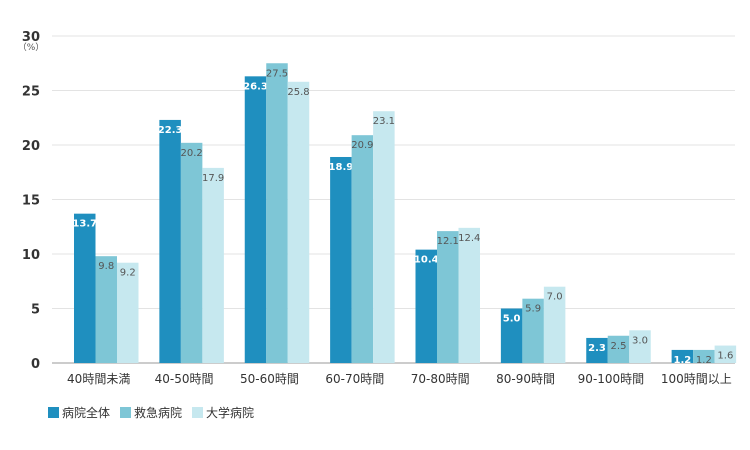 This screenshot has height=450, width=750. Describe the element at coordinates (469, 238) in the screenshot. I see `data-label: 12.4` at that location.